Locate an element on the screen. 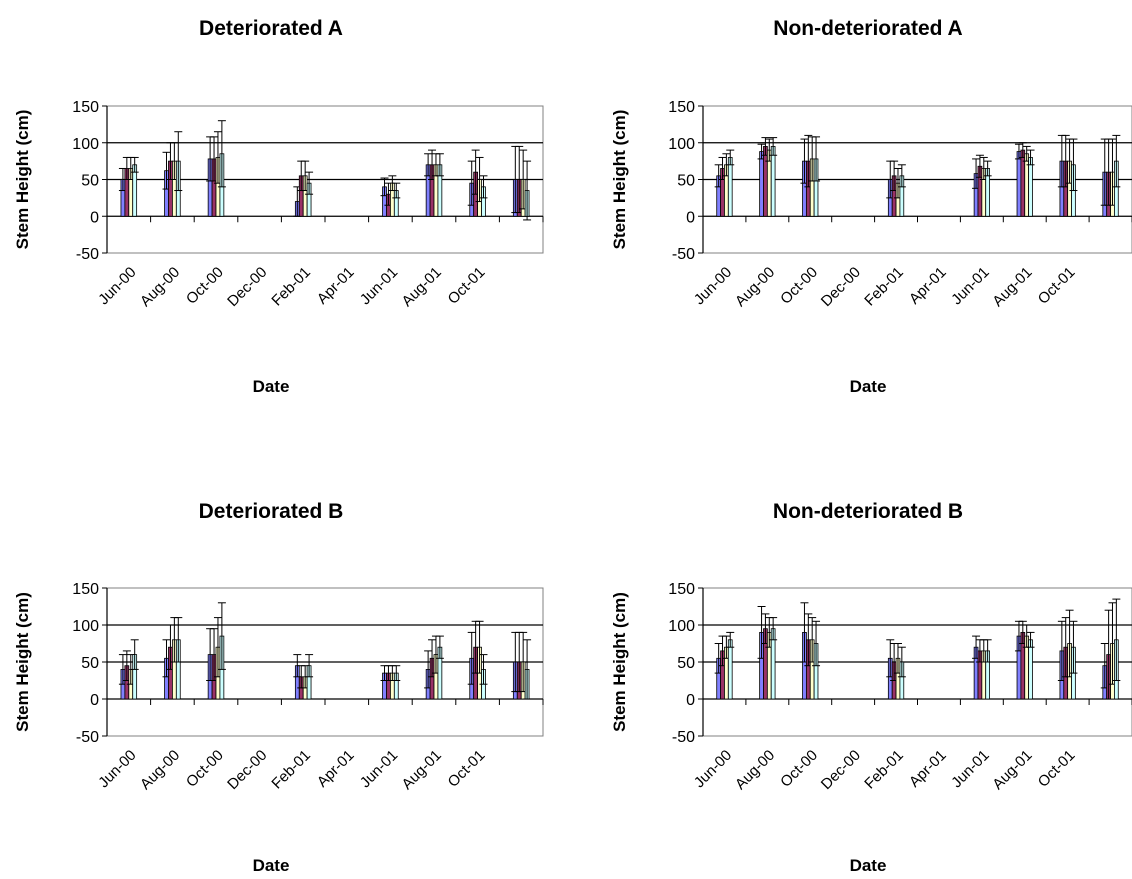 This screenshot has height=879, width=1132. chart-title: Non-deteriorated A is located at coordinates (867, 28).